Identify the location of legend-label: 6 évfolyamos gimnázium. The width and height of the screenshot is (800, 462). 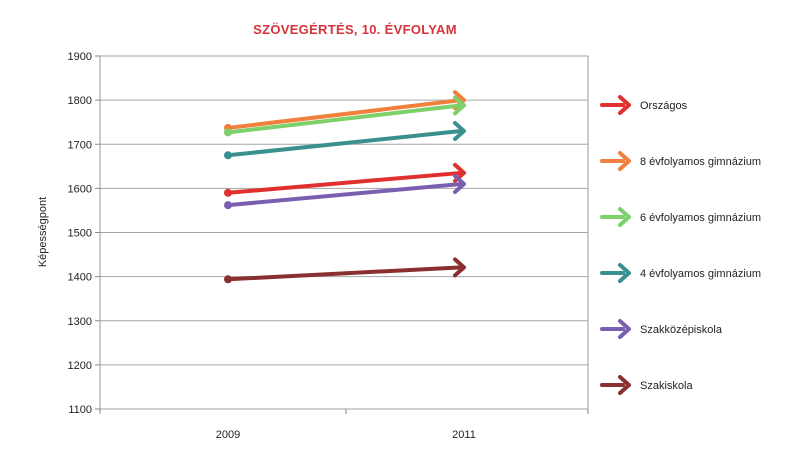
(700, 218).